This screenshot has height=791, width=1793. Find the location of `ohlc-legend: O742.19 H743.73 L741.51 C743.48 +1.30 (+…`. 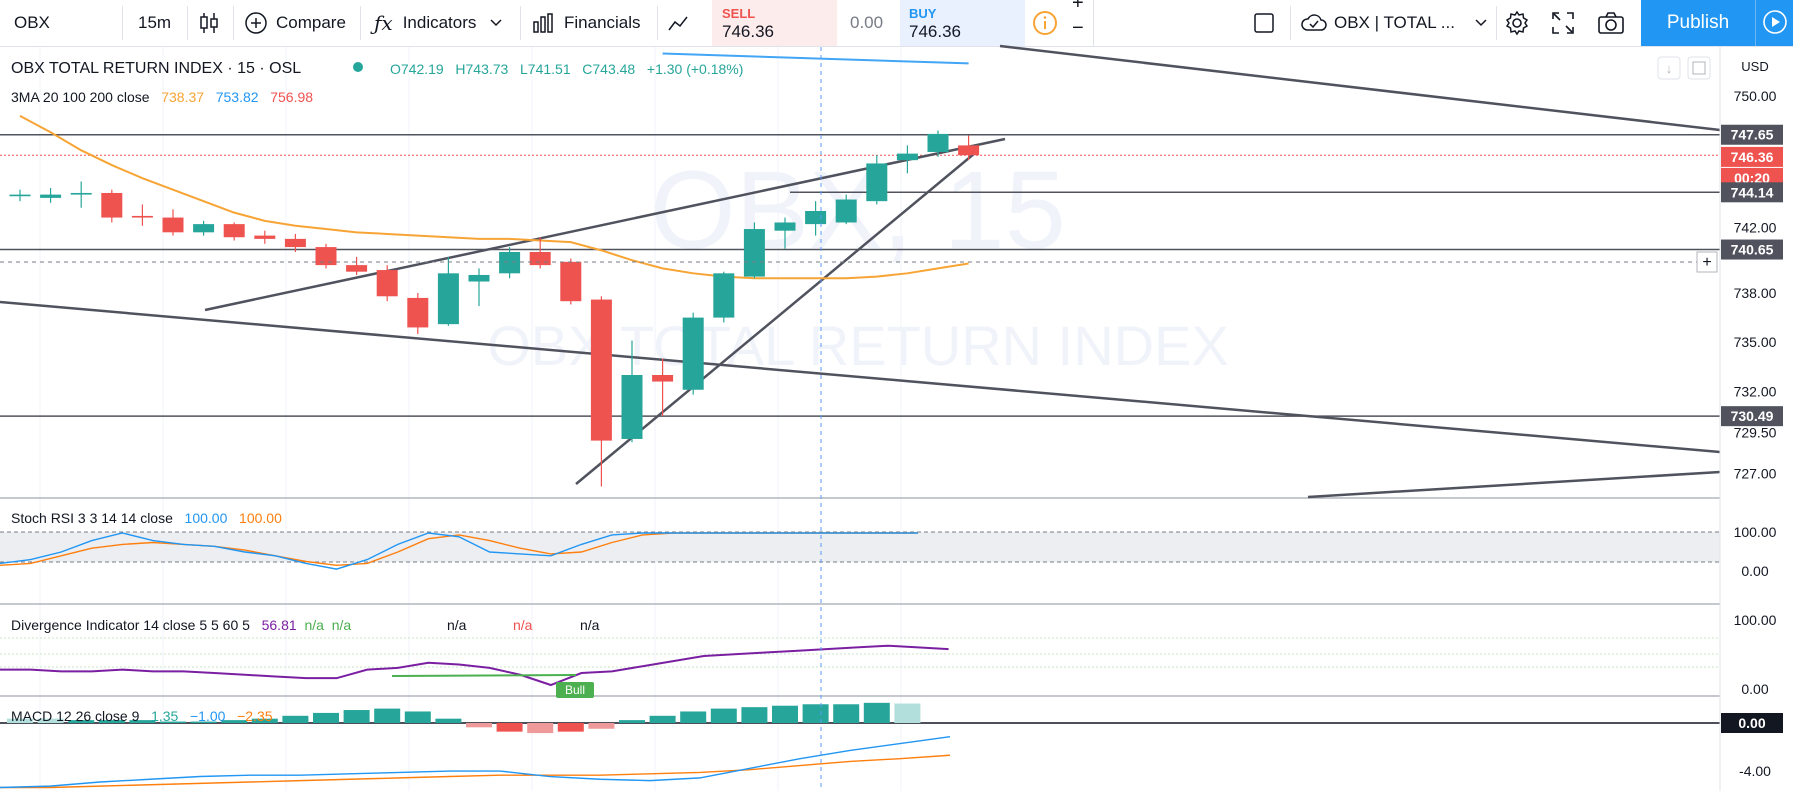

ohlc-legend: O742.19 H743.73 L741.51 C743.48 +1.30 (+… is located at coordinates (566, 69).